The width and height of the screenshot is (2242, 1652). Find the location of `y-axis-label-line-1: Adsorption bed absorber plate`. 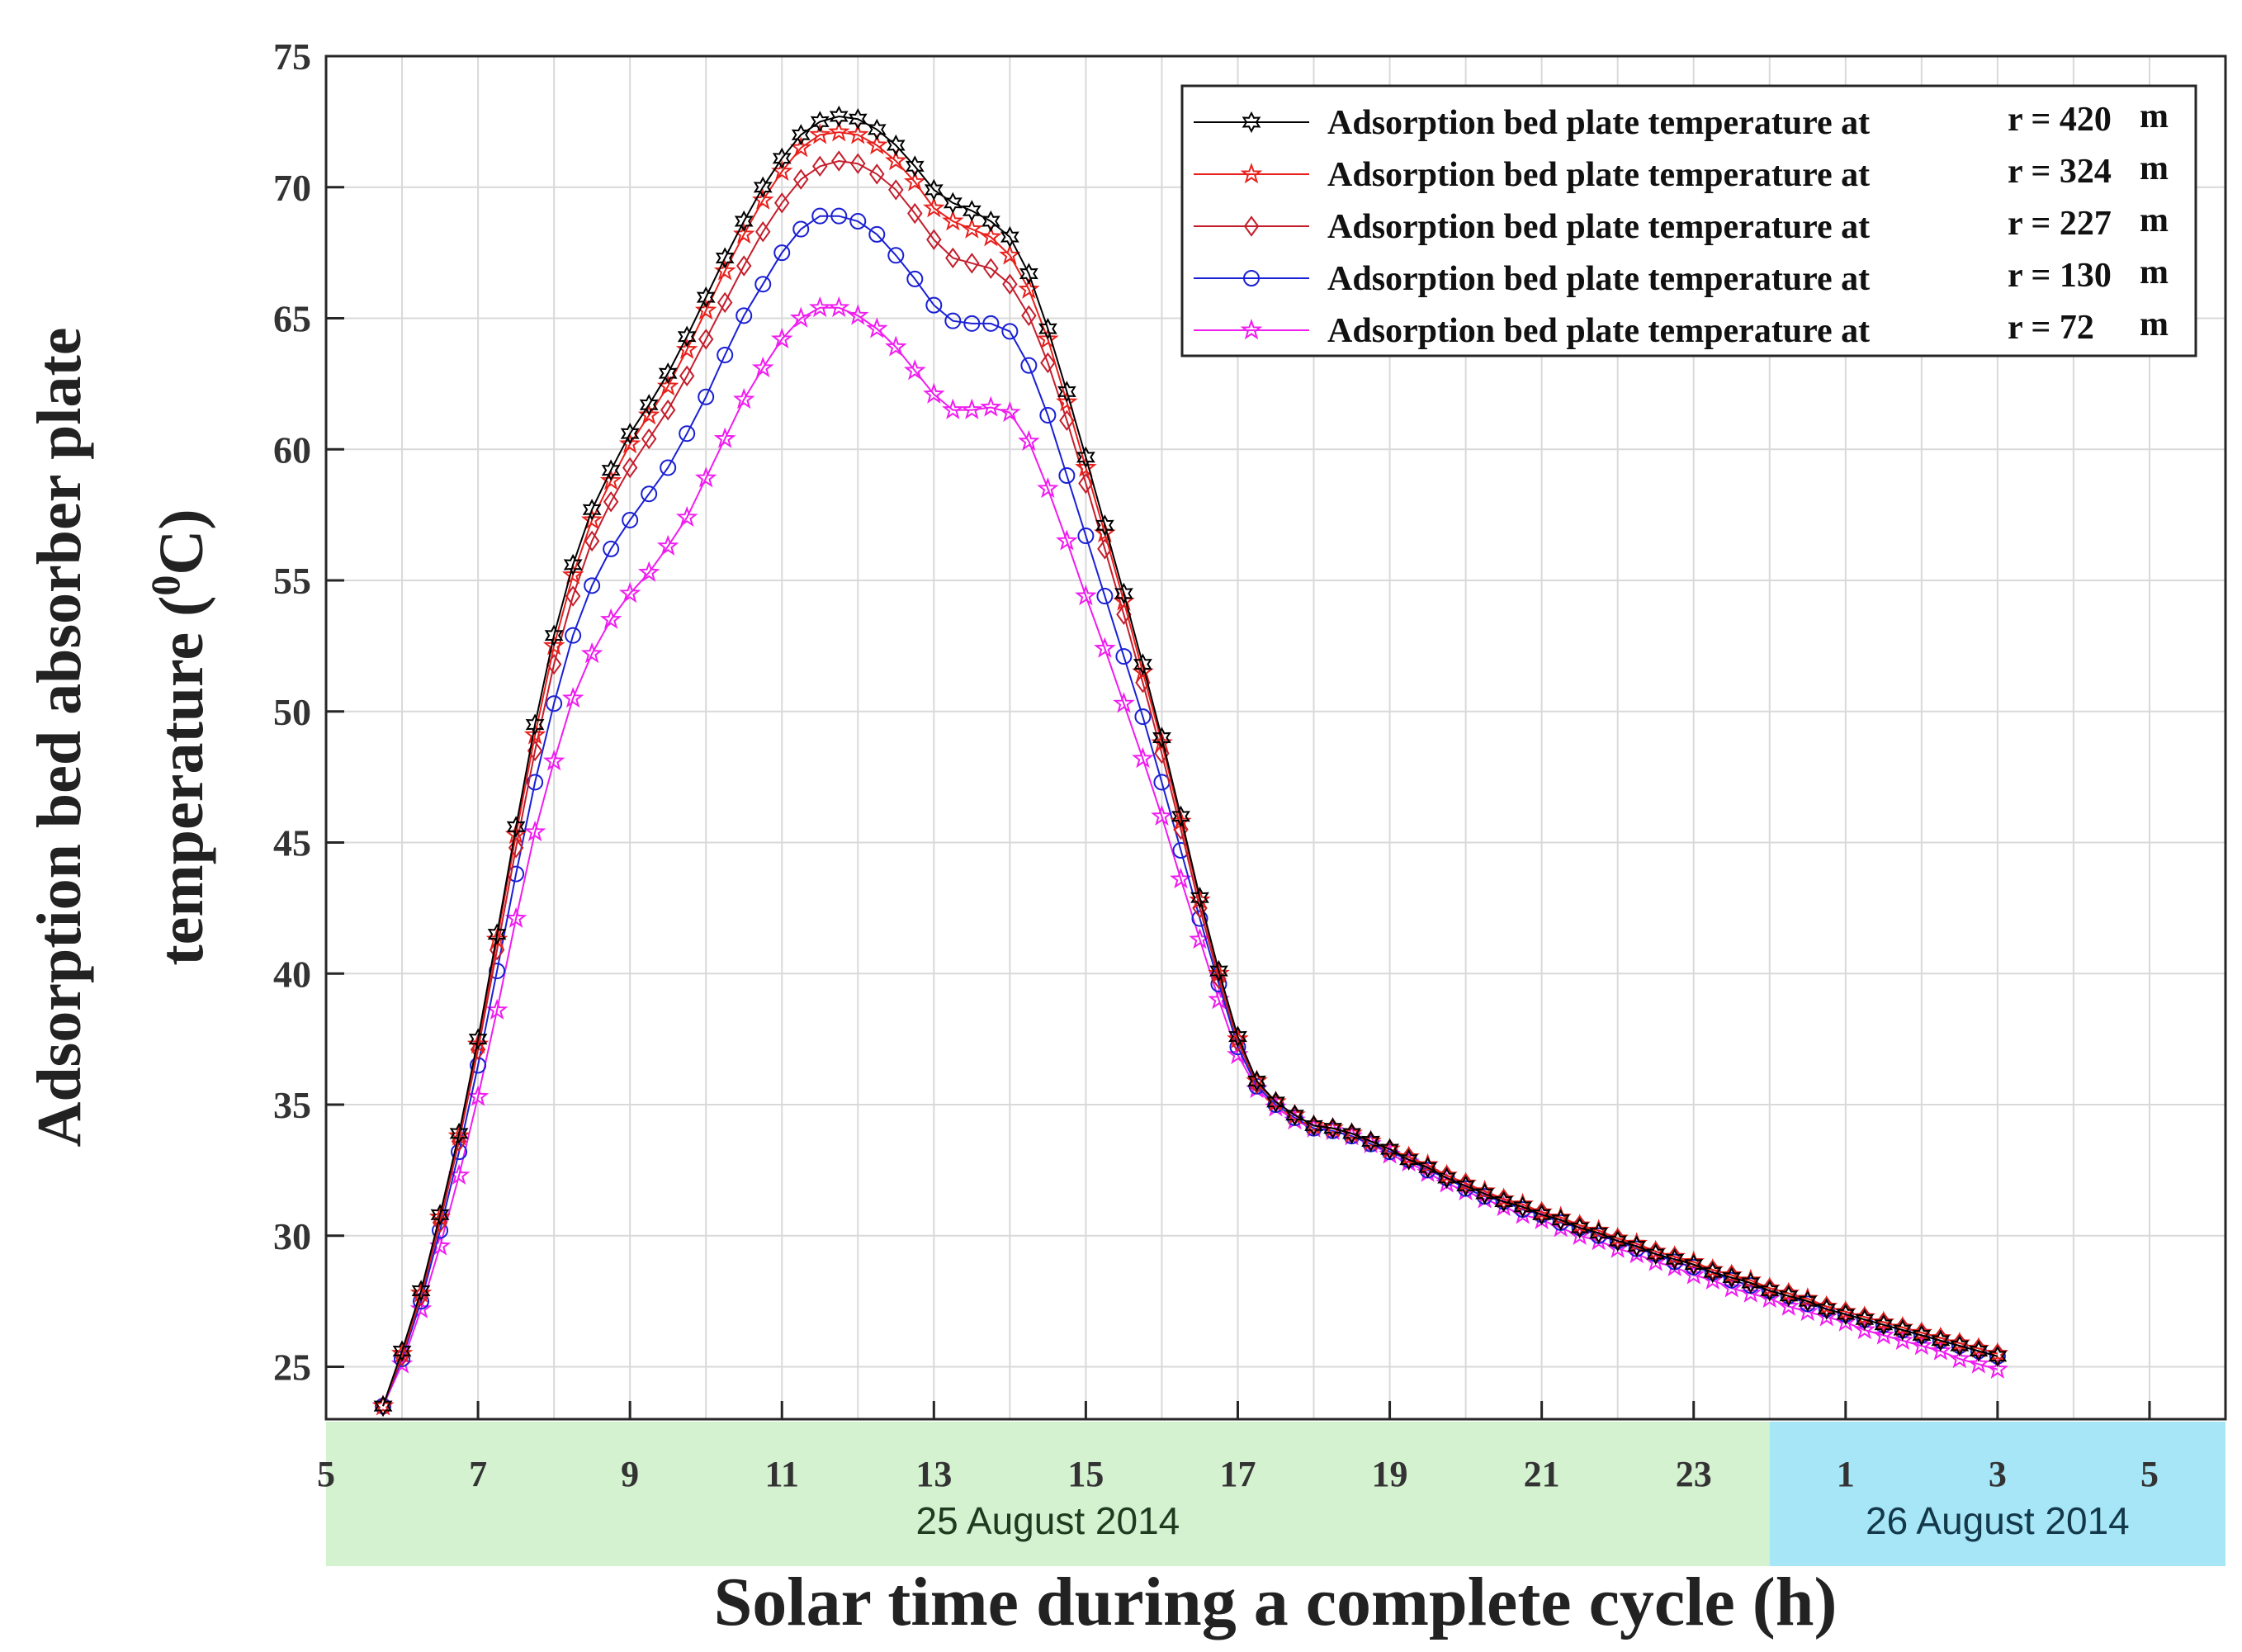

y-axis-label-line-1: Adsorption bed absorber plate is located at coordinates (59, 737).